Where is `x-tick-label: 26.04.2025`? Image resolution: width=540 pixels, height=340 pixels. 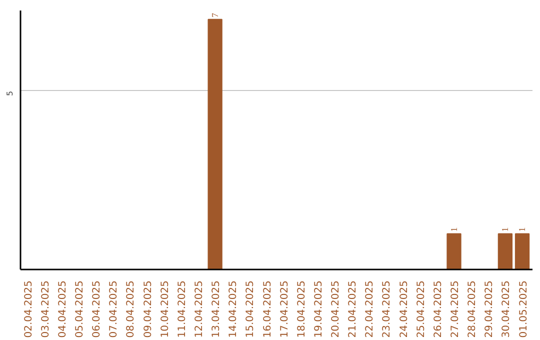 x-tick-label: 26.04.2025 is located at coordinates (438, 309).